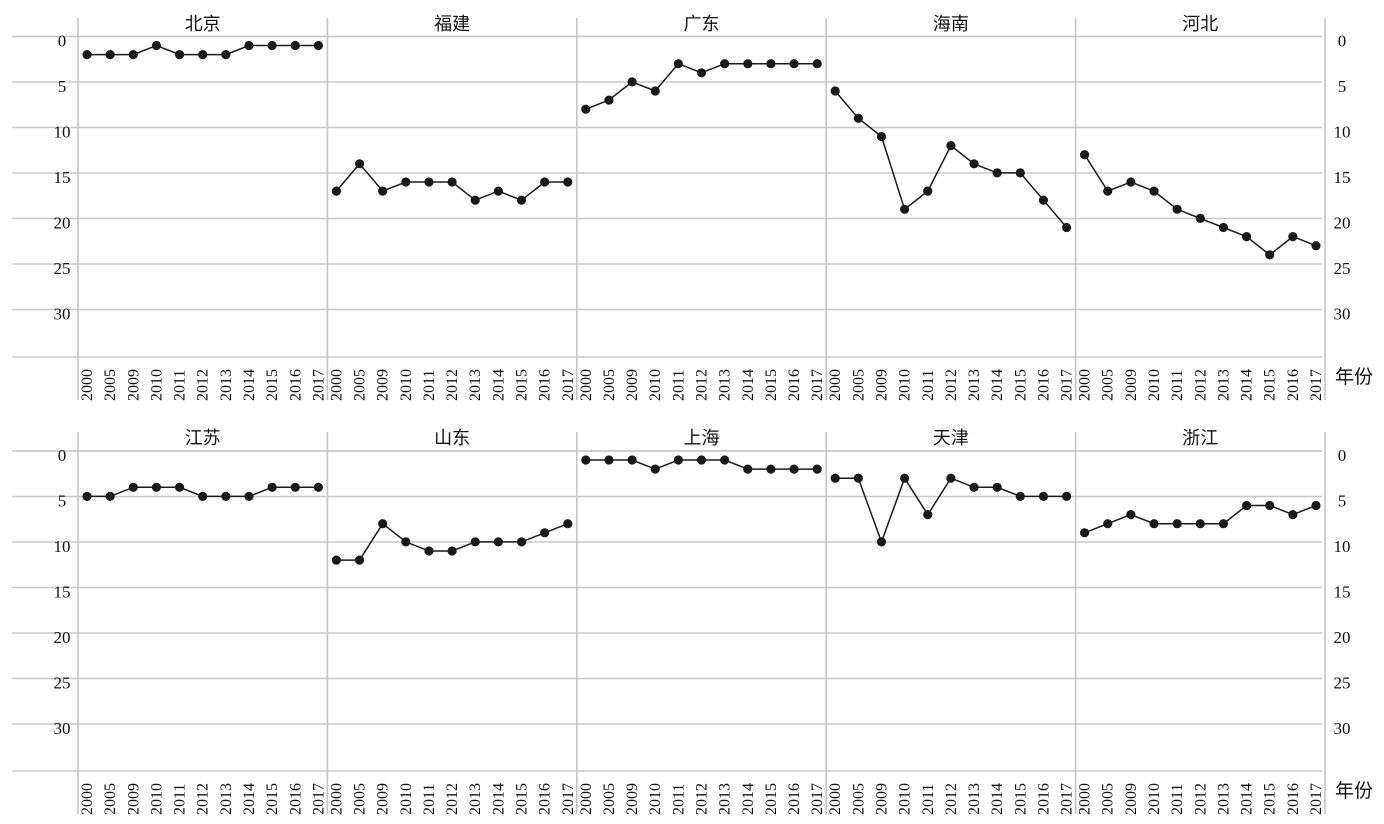 This screenshot has height=824, width=1384. Describe the element at coordinates (1342, 132) in the screenshot. I see `y-tick-label-right: 10` at that location.